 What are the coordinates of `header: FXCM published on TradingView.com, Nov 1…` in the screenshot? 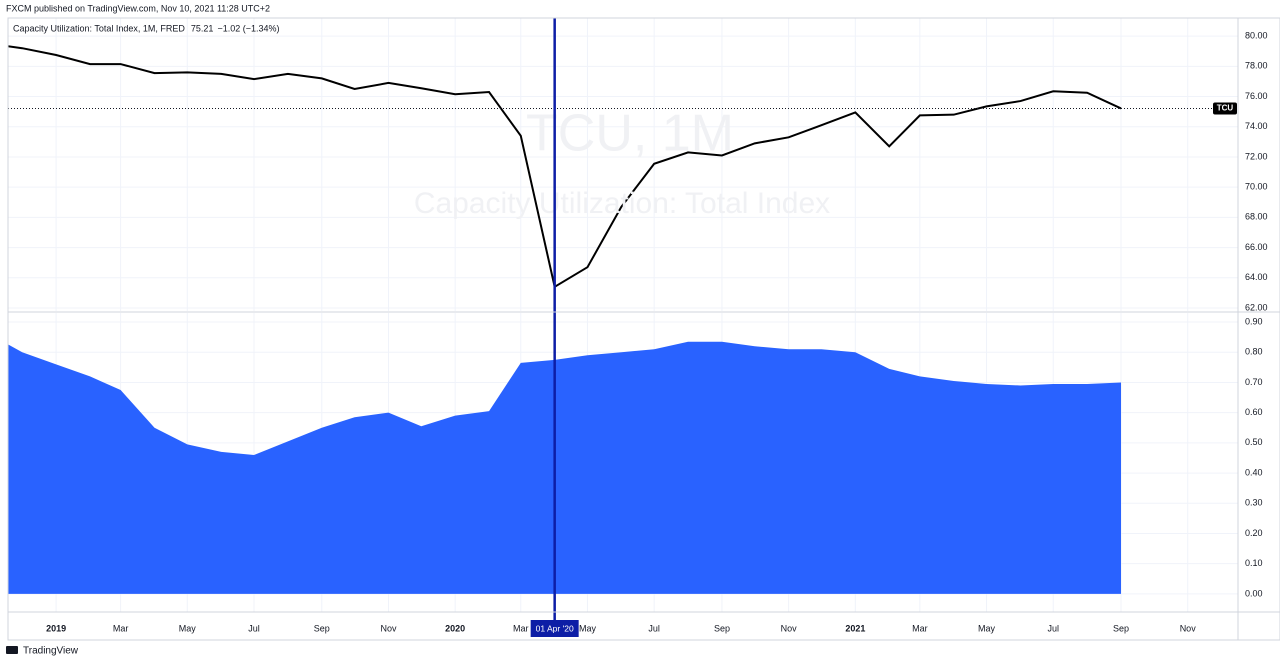 It's located at (138, 8).